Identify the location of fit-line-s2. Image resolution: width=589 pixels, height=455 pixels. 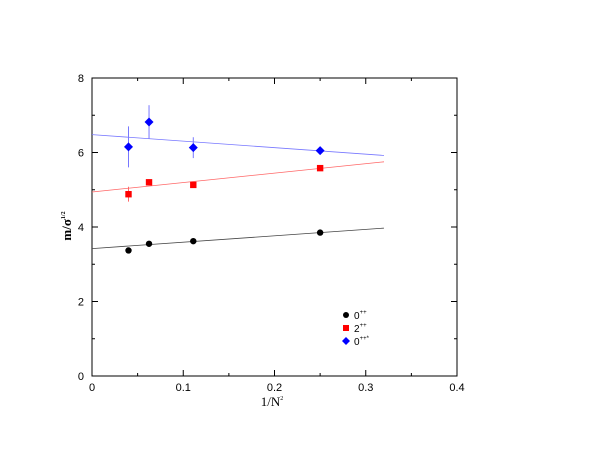
(238, 177).